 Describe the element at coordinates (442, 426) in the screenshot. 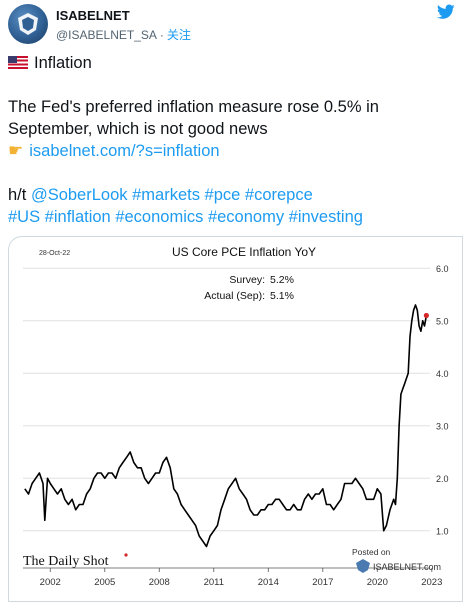

I see `y-tick-label: 3.0` at that location.